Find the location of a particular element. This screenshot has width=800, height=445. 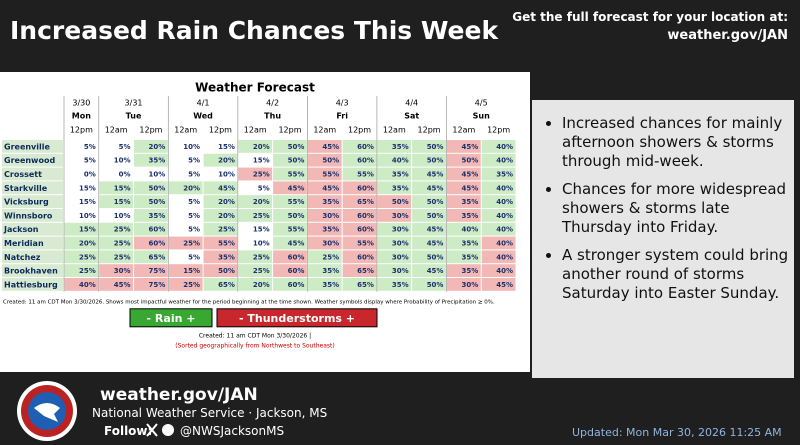

day: Mon is located at coordinates (81, 116).